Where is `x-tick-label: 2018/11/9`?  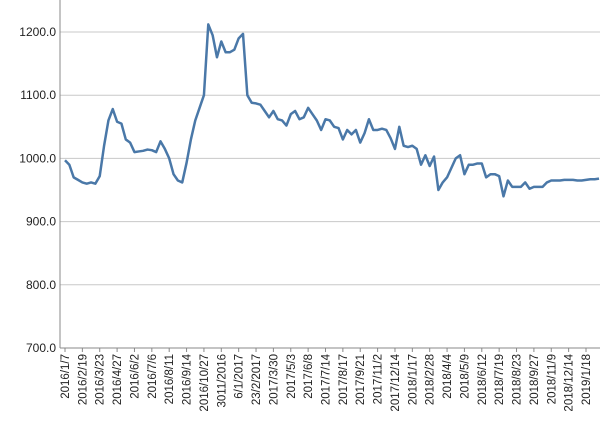 x-tick-label: 2018/11/9 is located at coordinates (552, 379).